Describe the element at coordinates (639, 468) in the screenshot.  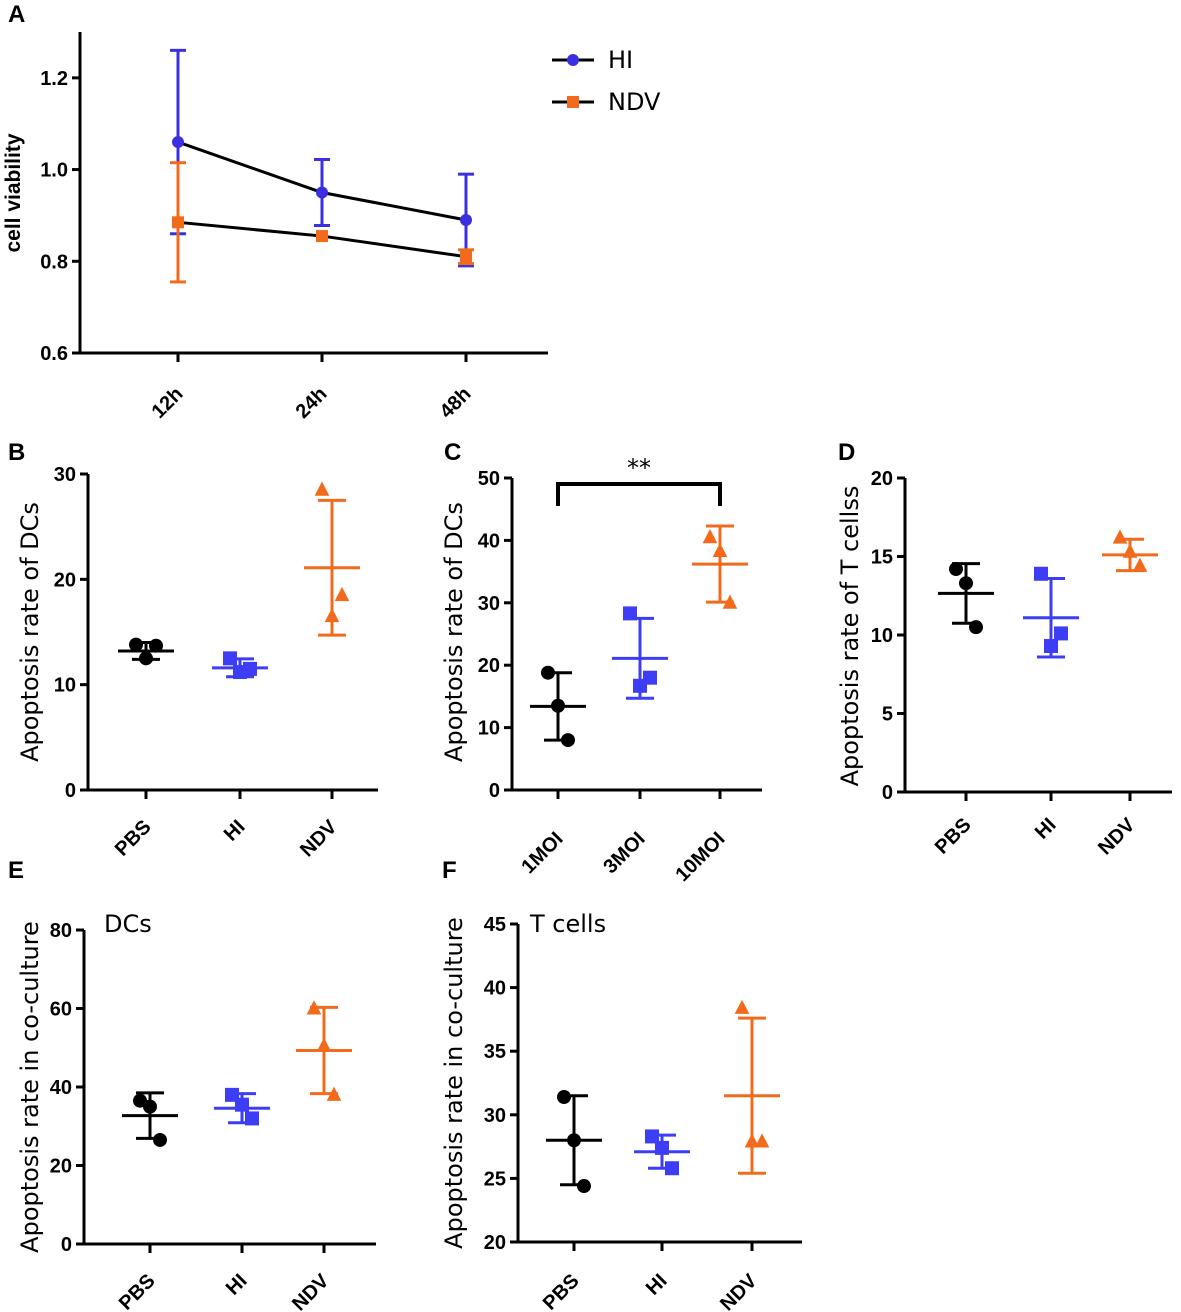
I see `significance-label: **` at that location.